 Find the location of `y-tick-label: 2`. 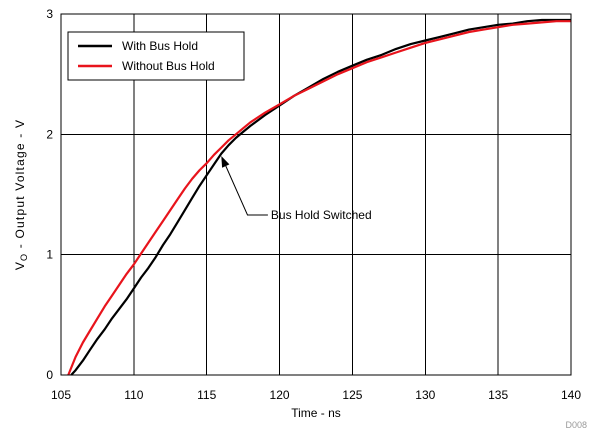

y-tick-label: 2 is located at coordinates (49, 134).